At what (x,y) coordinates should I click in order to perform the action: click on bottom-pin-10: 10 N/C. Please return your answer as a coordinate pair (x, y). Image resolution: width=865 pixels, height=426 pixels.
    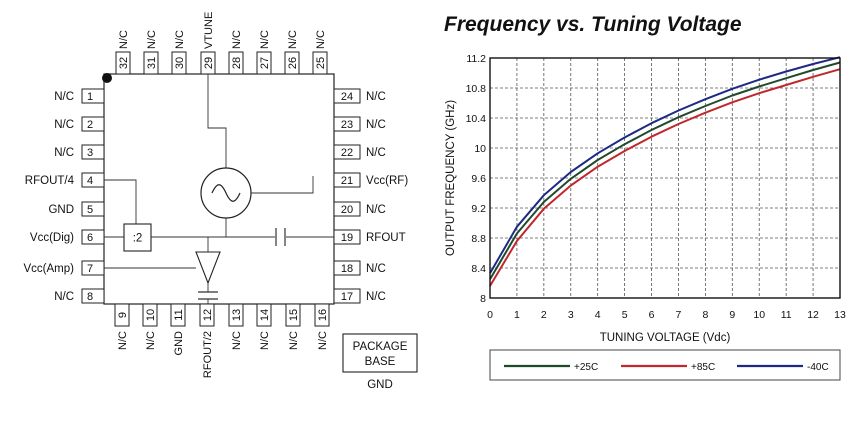
    Looking at the image, I should click on (150, 326).